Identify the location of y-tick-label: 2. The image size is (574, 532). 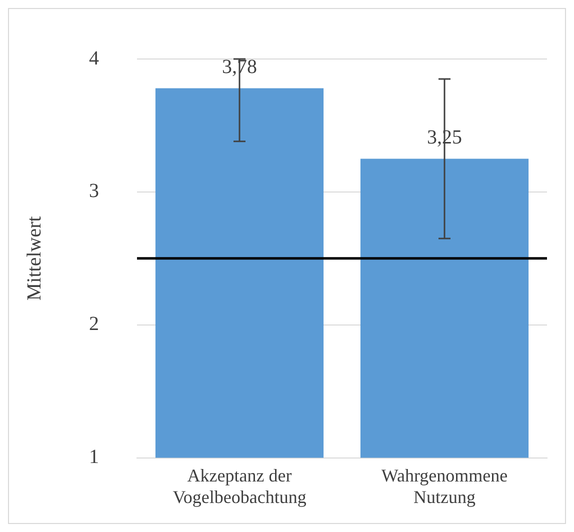
(94, 324).